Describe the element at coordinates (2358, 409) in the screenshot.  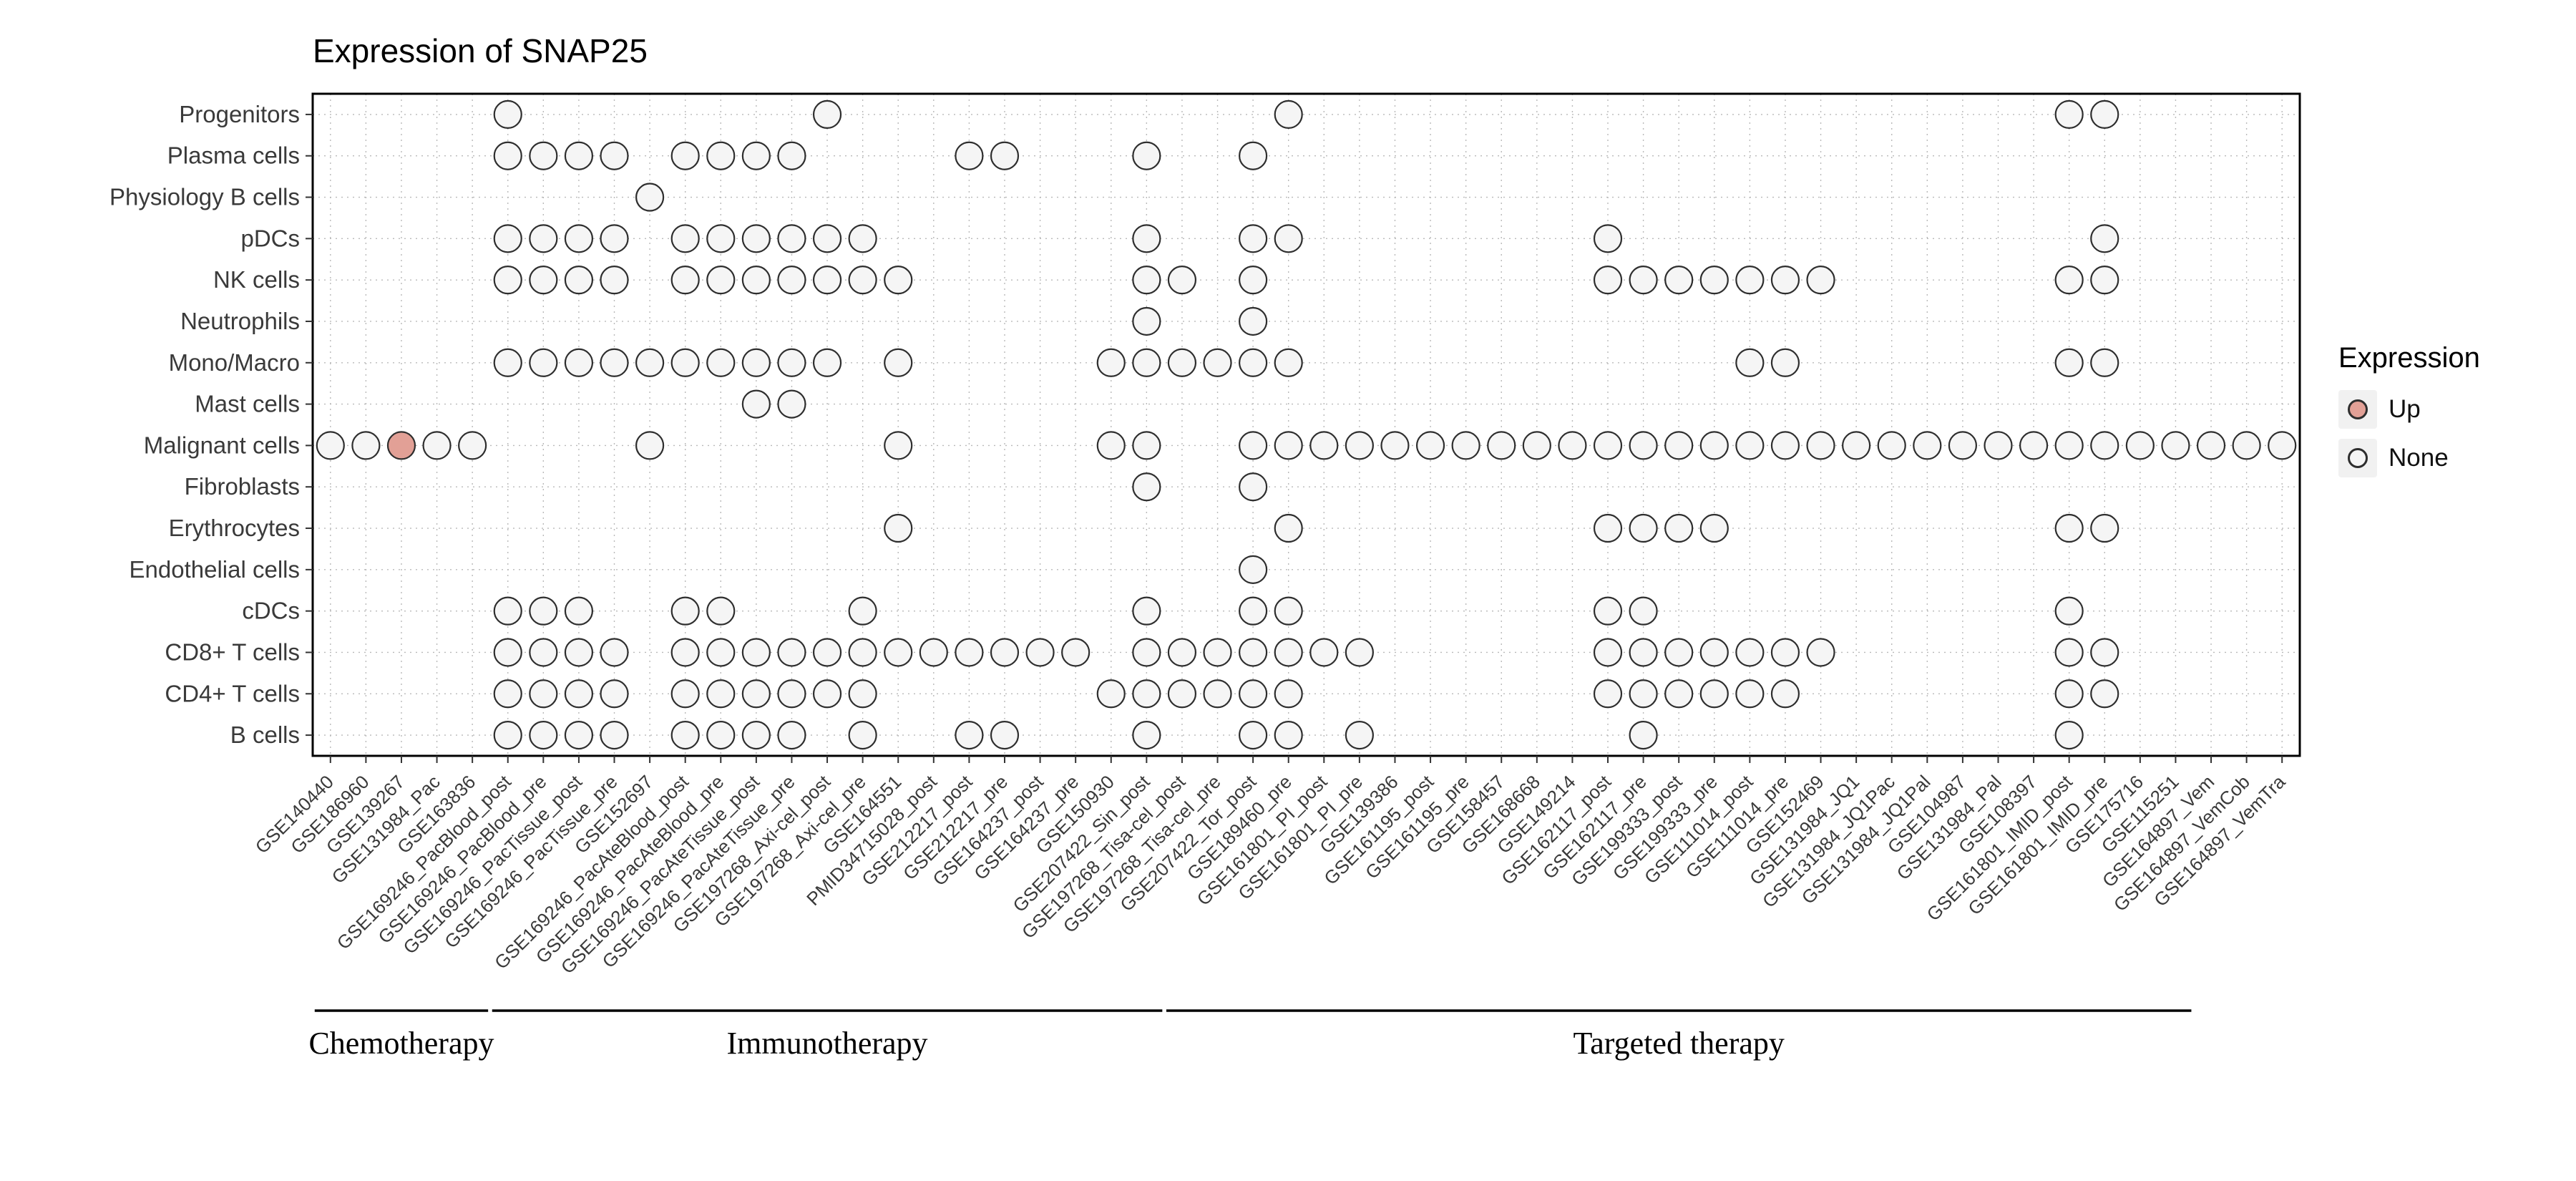
I see `legend-circle-icon` at that location.